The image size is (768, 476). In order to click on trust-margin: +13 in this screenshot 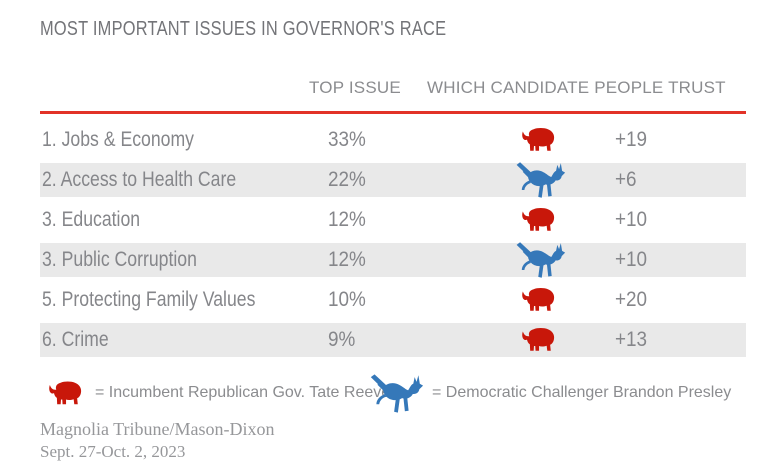, I will do `click(631, 339)`.